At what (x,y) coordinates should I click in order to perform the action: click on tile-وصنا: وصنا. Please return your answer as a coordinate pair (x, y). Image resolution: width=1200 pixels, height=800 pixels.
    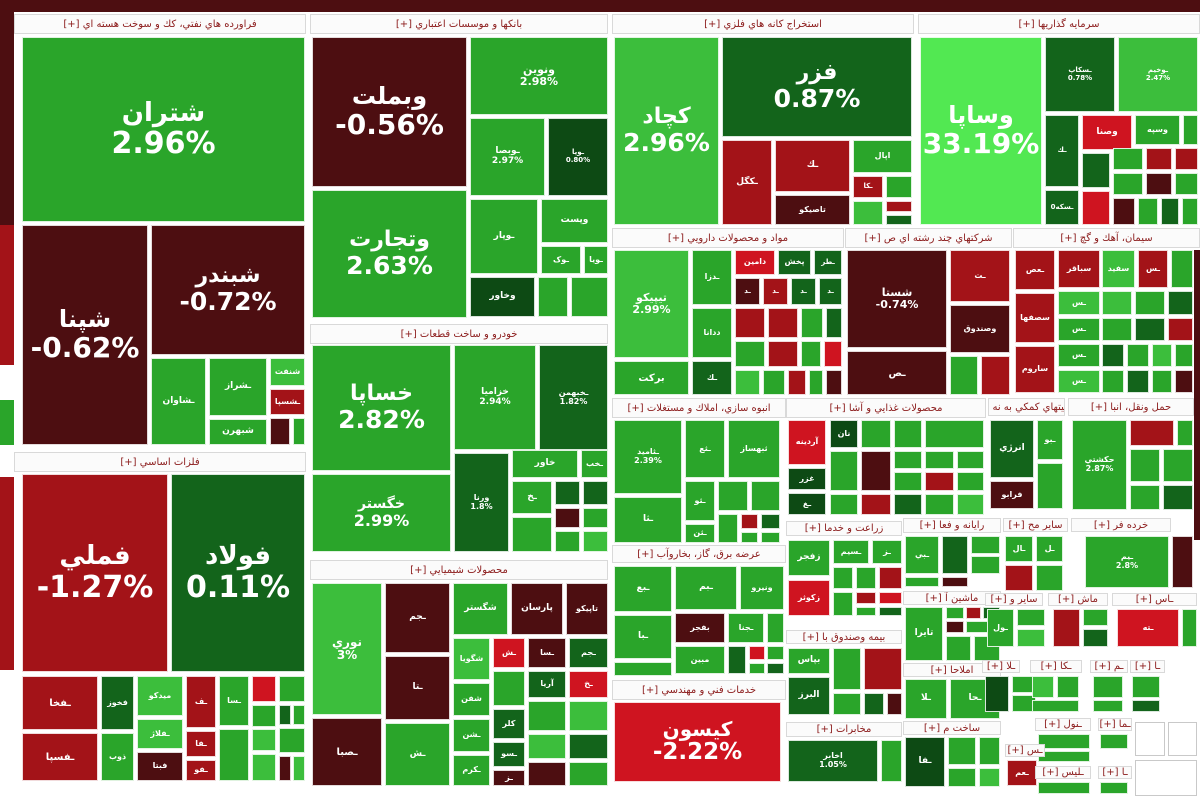
    Looking at the image, I should click on (1107, 132).